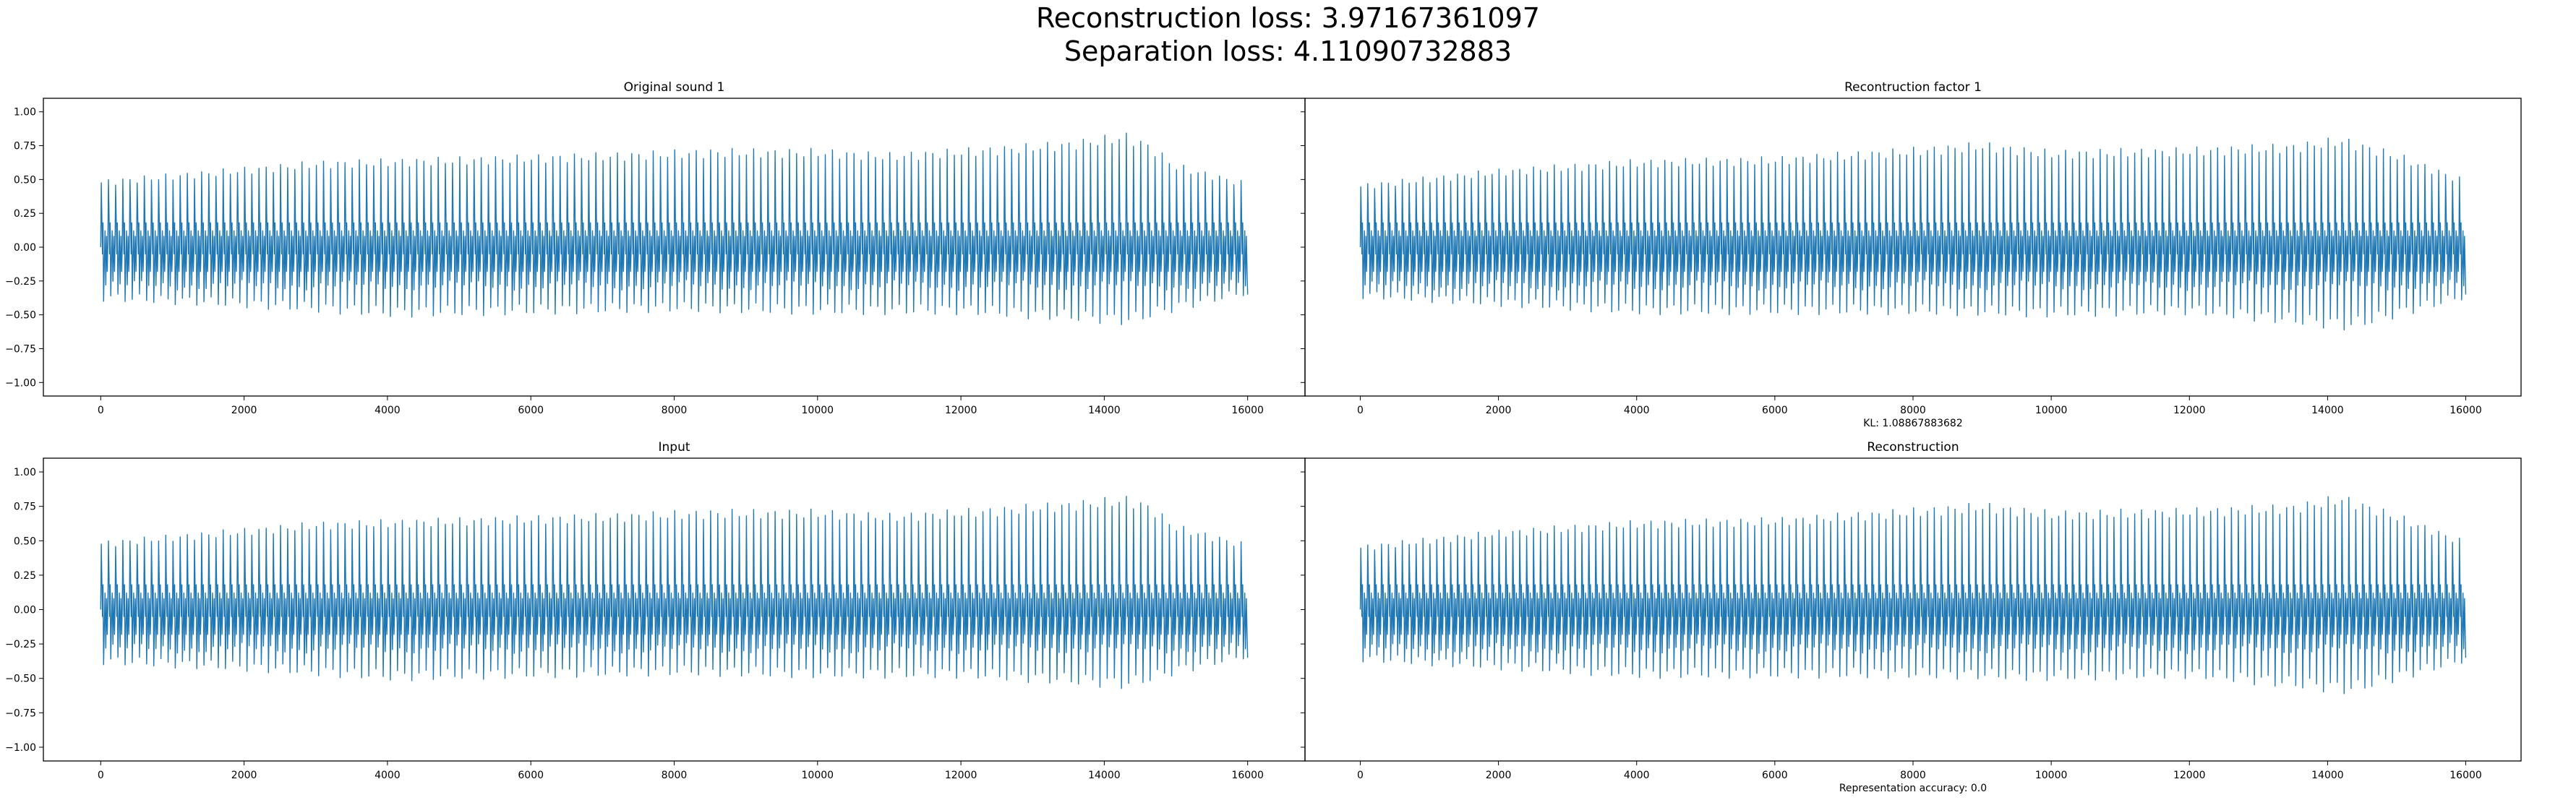  Describe the element at coordinates (1913, 87) in the screenshot. I see `panel-title: Recontruction factor 1` at that location.